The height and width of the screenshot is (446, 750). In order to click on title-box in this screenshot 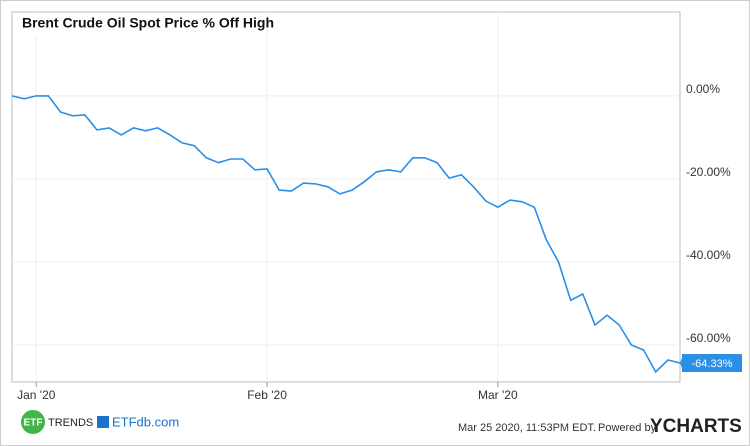, I will do `click(140, 24)`.